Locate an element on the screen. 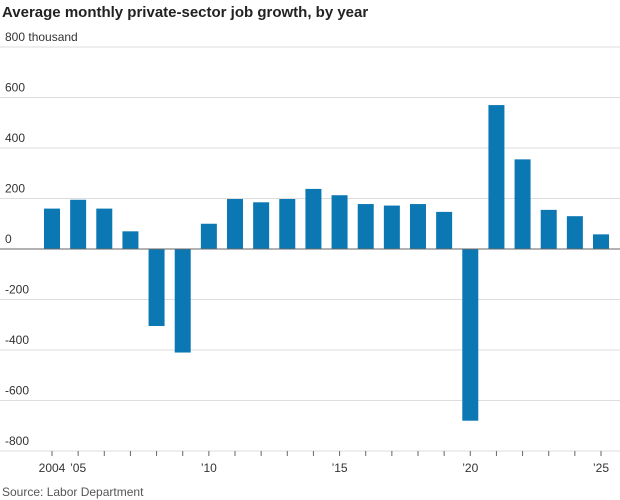  y-tick-label: -800 is located at coordinates (17, 441).